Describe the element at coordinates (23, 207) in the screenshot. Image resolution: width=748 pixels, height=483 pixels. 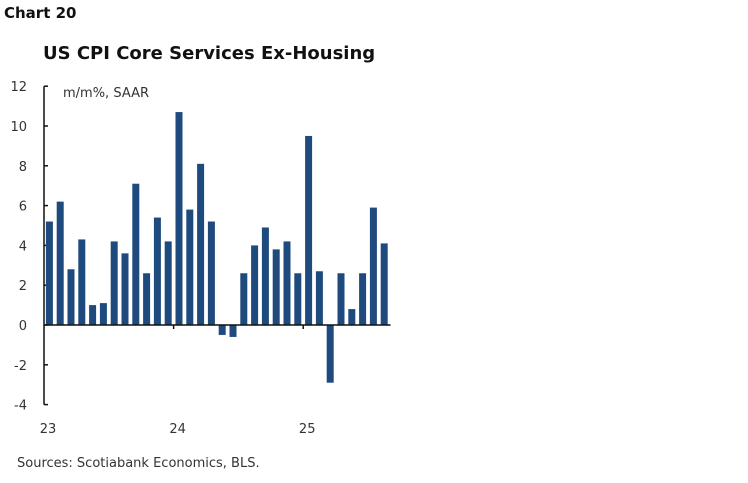
I see `y-tick-label: 6` at that location.